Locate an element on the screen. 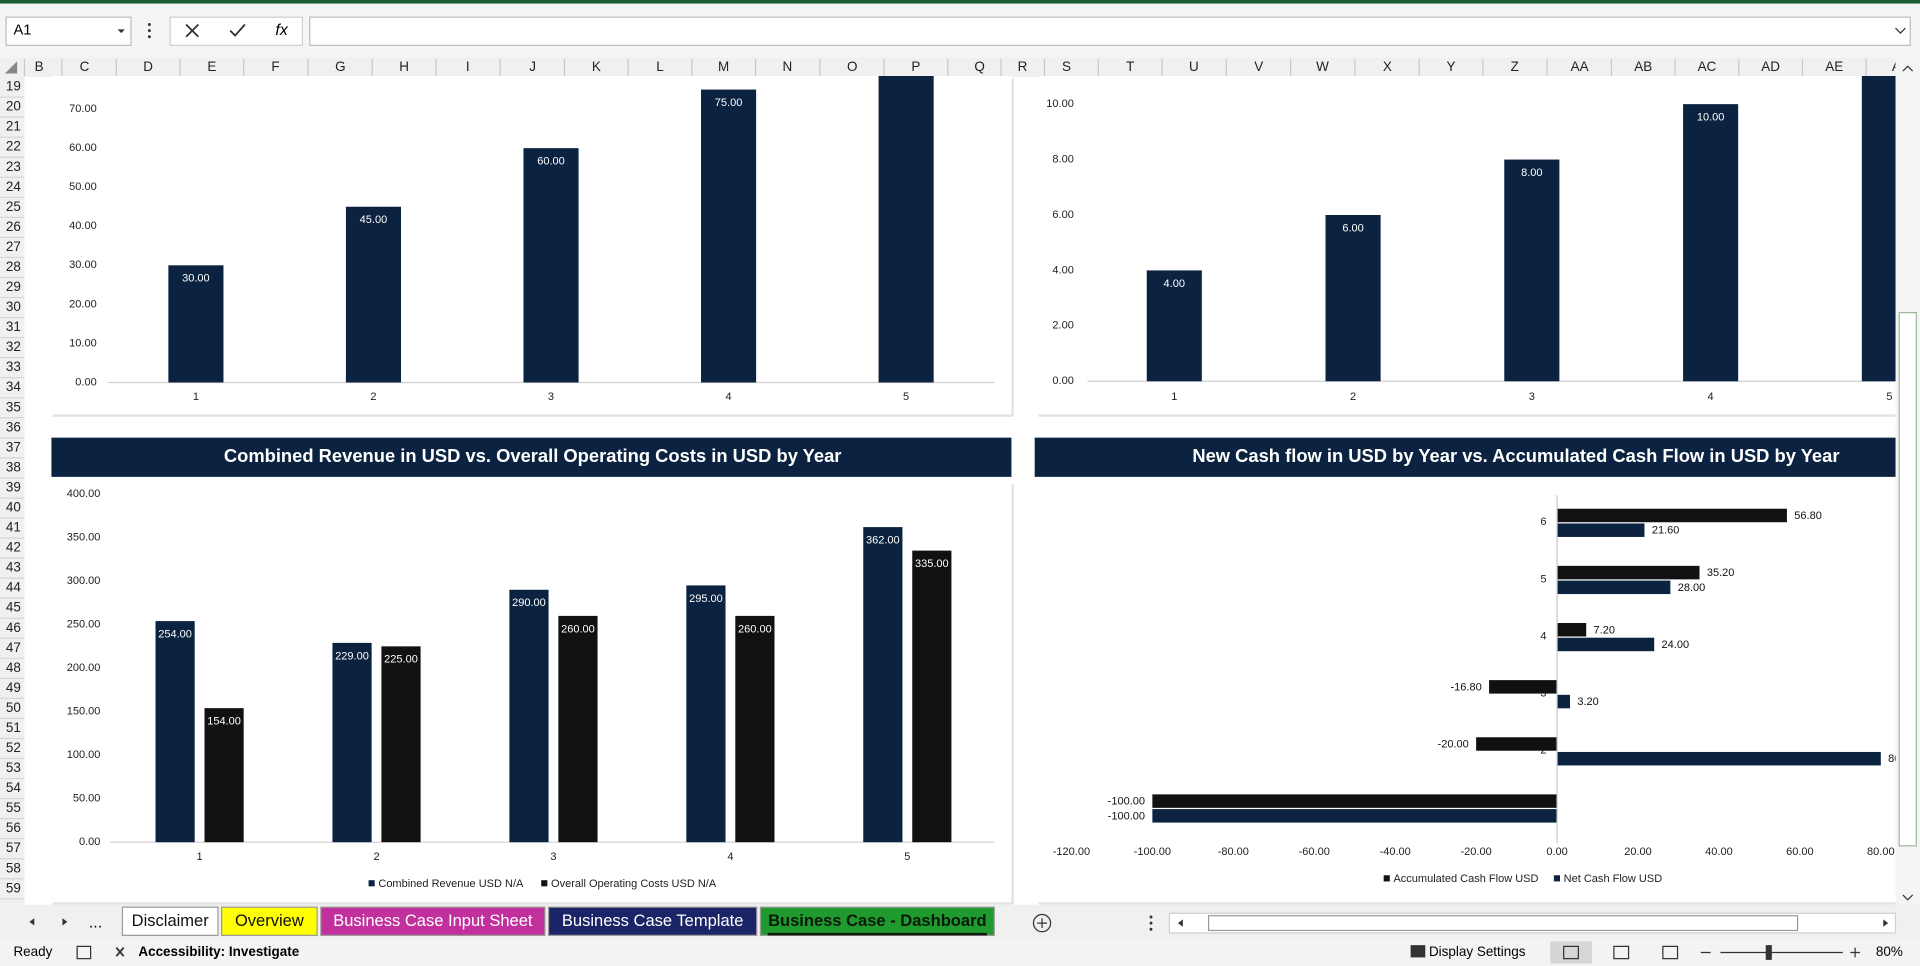 The height and width of the screenshot is (966, 1920). column-header: Q is located at coordinates (979, 66).